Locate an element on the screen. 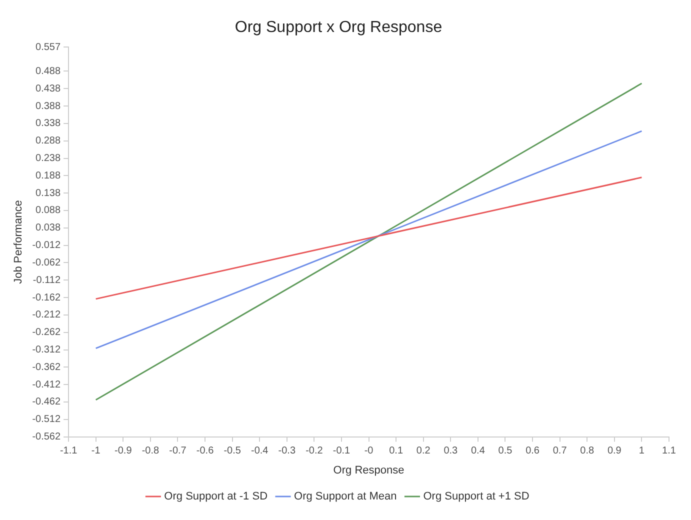 Image resolution: width=691 pixels, height=520 pixels. legend-label: Org Support at Mean is located at coordinates (345, 496).